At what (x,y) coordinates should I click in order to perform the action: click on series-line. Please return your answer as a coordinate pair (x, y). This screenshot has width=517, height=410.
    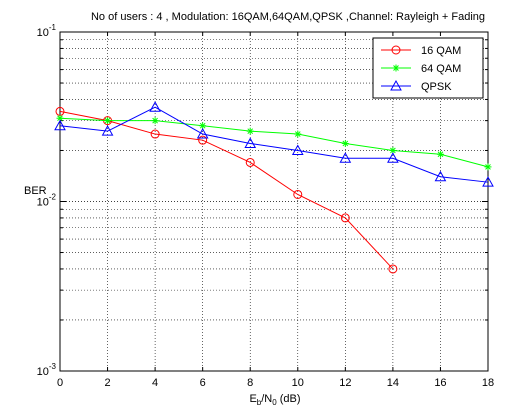
    Looking at the image, I should click on (274, 142).